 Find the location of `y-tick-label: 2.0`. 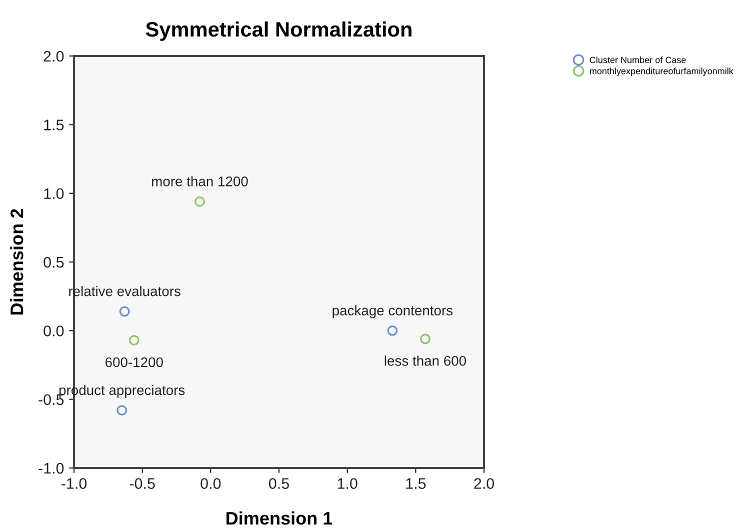

y-tick-label: 2.0 is located at coordinates (54, 56).